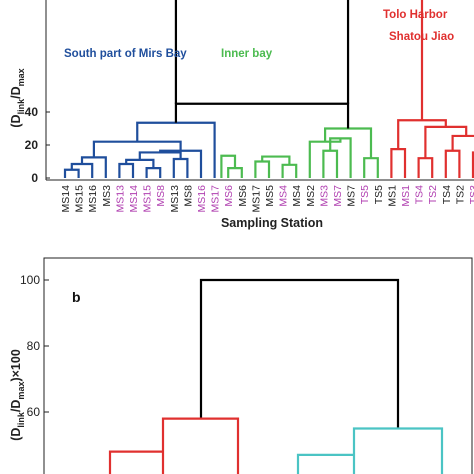 The width and height of the screenshot is (474, 474). What do you see at coordinates (272, 223) in the screenshot?
I see `x-axis-title: Sampling Station` at bounding box center [272, 223].